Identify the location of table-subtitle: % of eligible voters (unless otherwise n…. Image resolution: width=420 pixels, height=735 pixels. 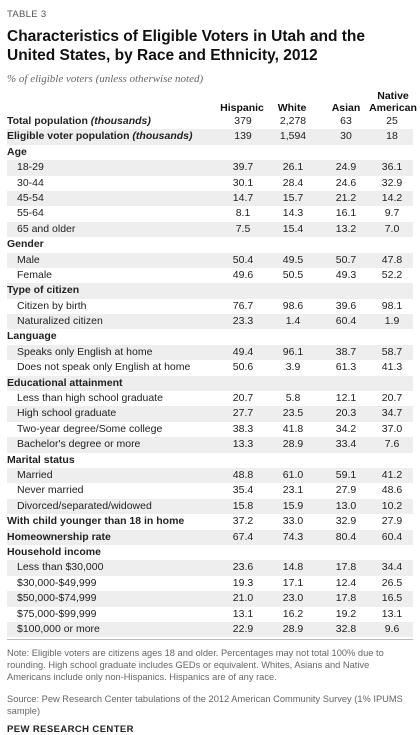
(105, 79).